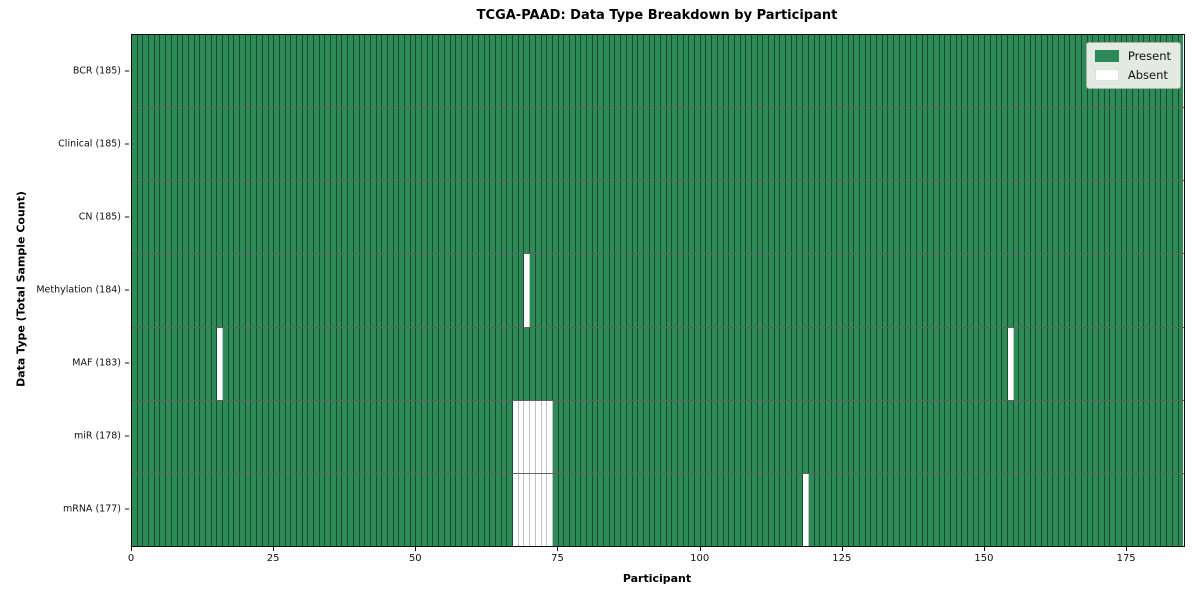  I want to click on legend-item-absent: Absent, so click(1132, 75).